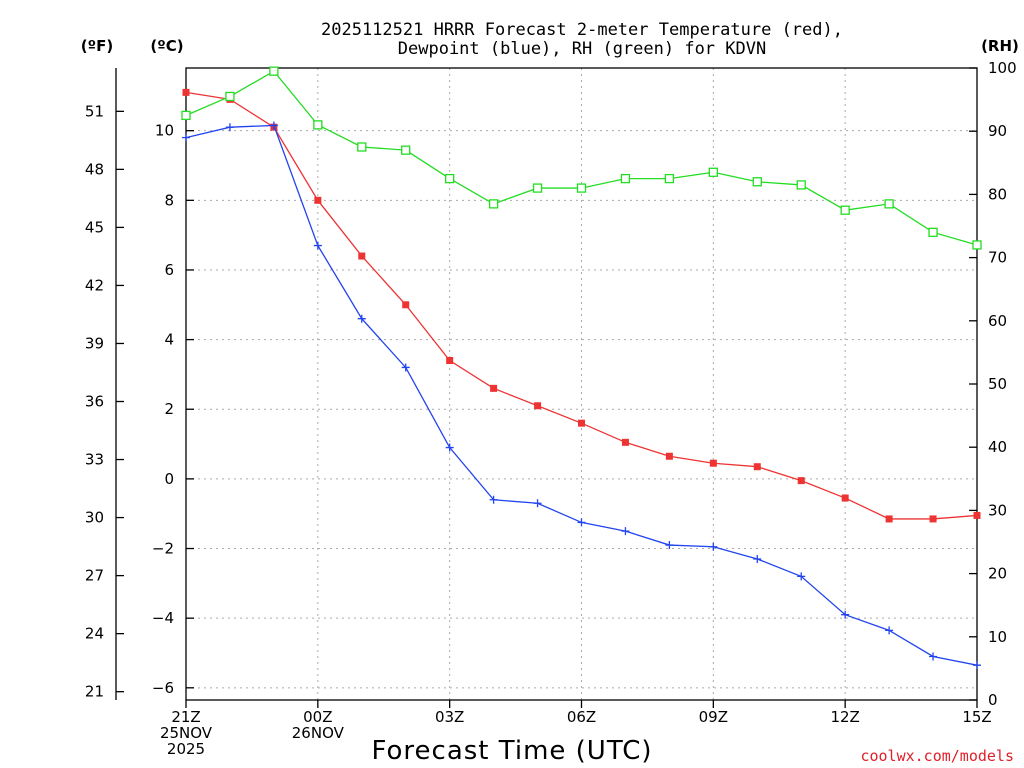 Image resolution: width=1024 pixels, height=768 pixels. I want to click on celsius-tick-label: 6, so click(169, 270).